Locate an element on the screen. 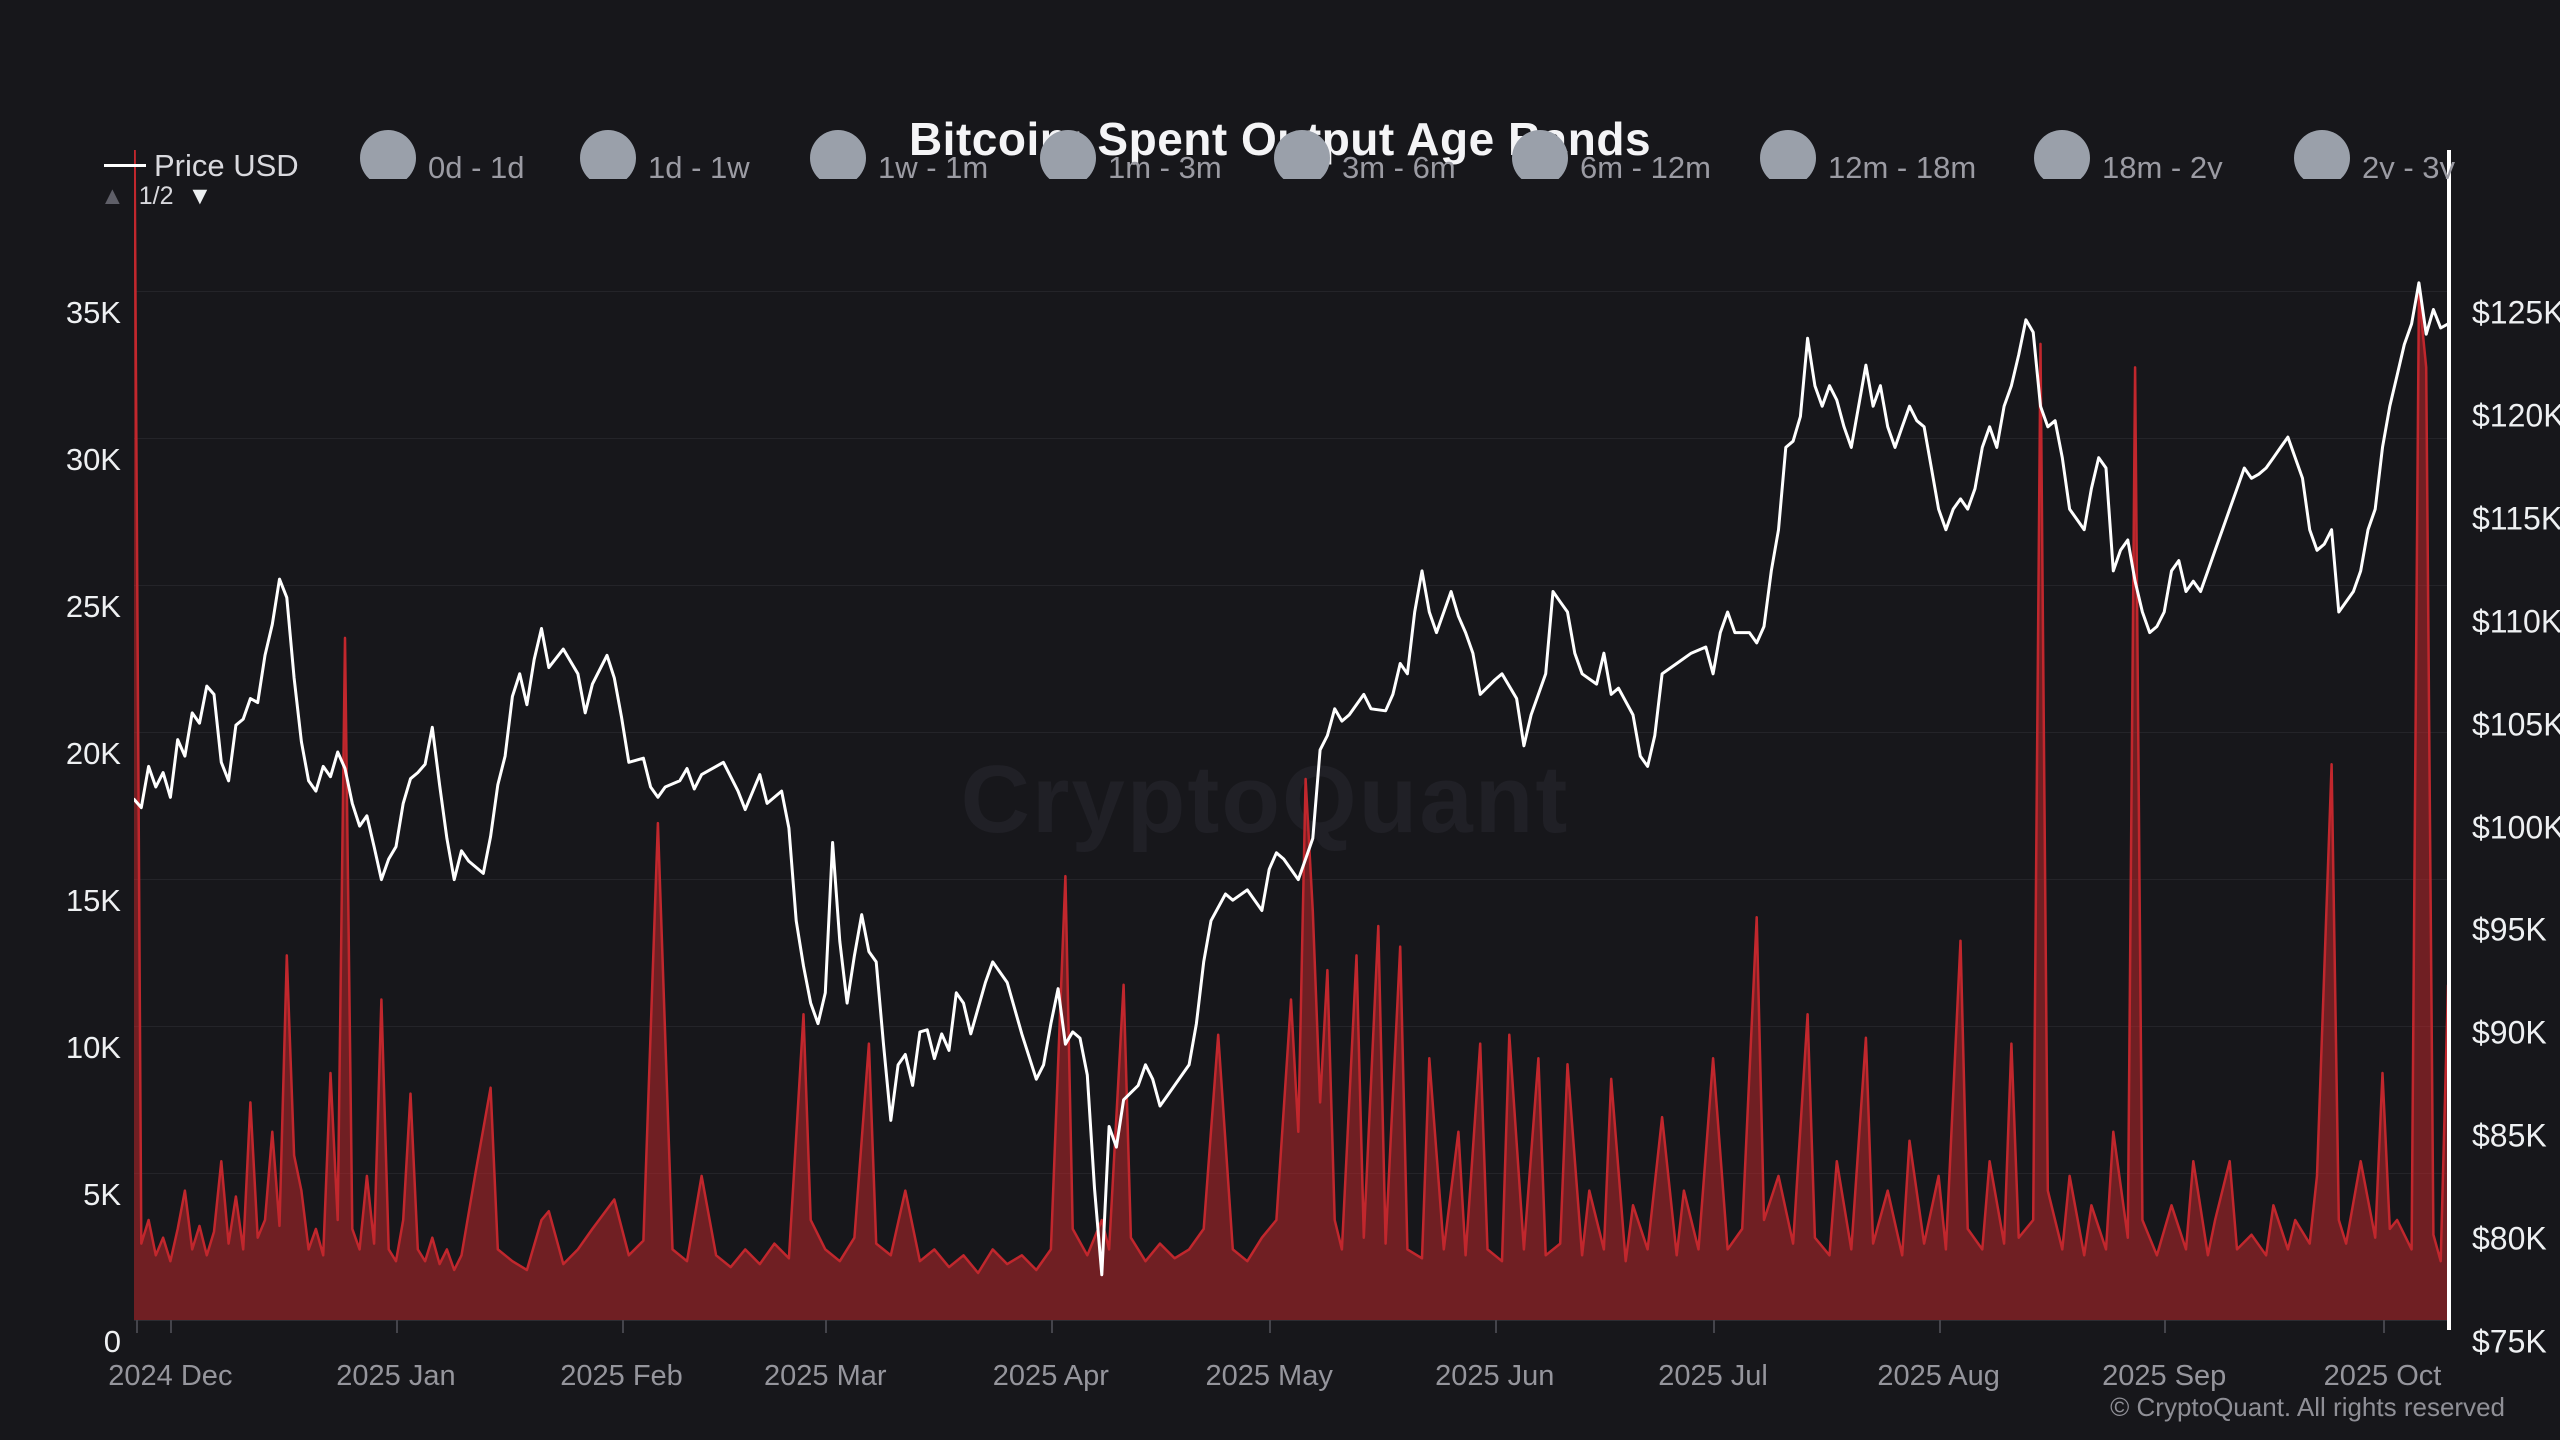  x-axis-line is located at coordinates (1291, 1320).